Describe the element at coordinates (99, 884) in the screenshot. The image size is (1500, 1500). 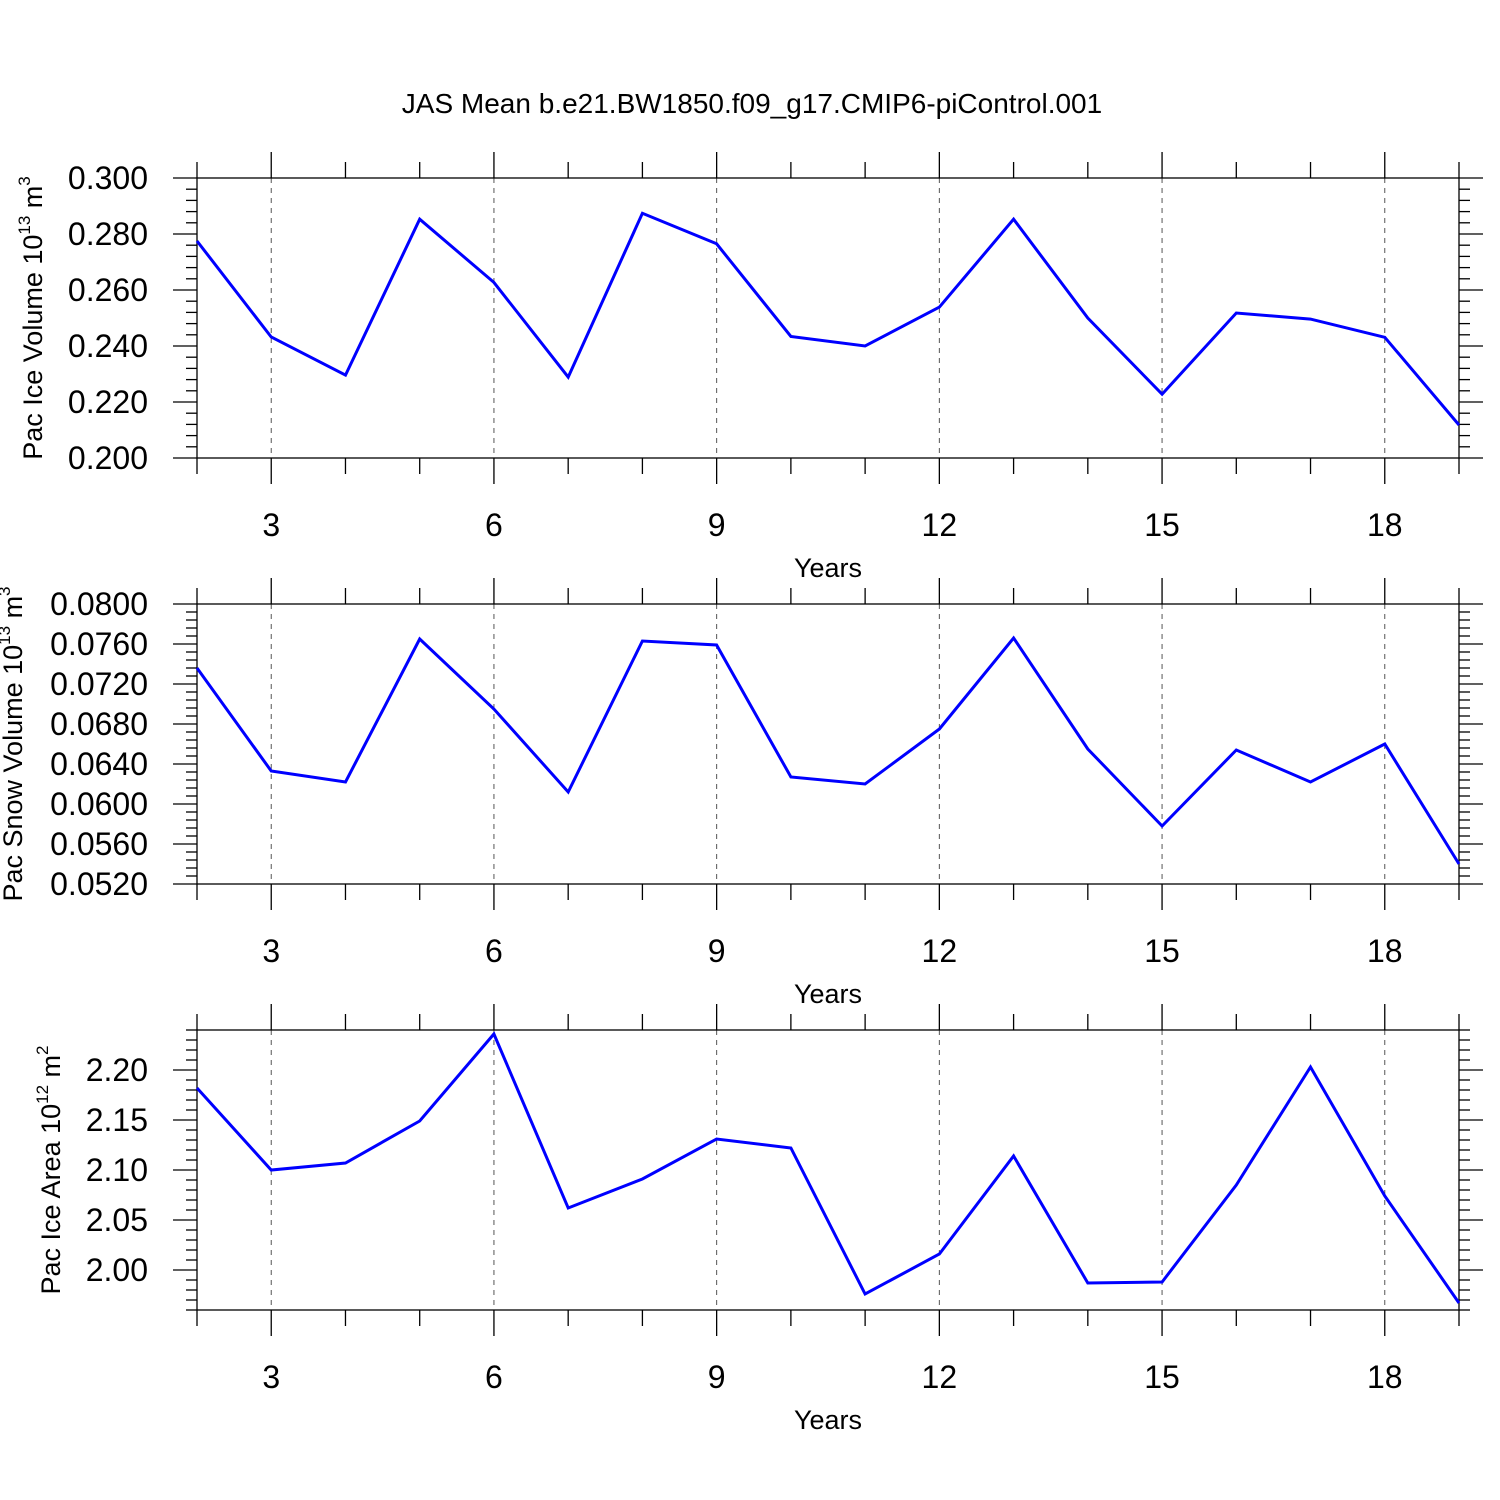
I see `y-tick-label: 0.0520` at that location.